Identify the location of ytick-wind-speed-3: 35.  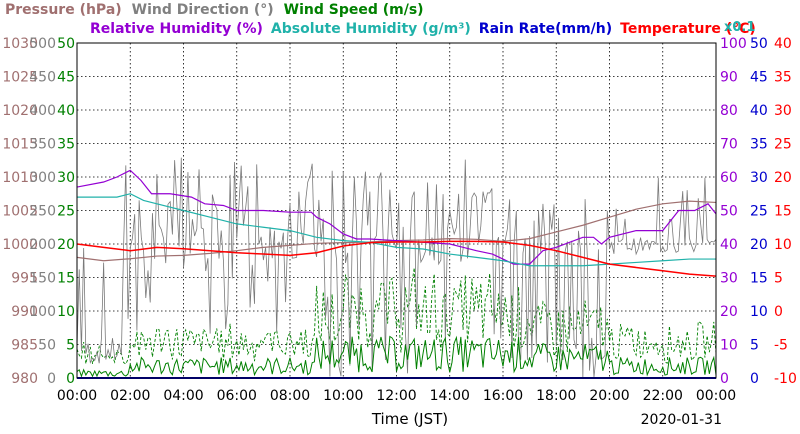
(66, 145).